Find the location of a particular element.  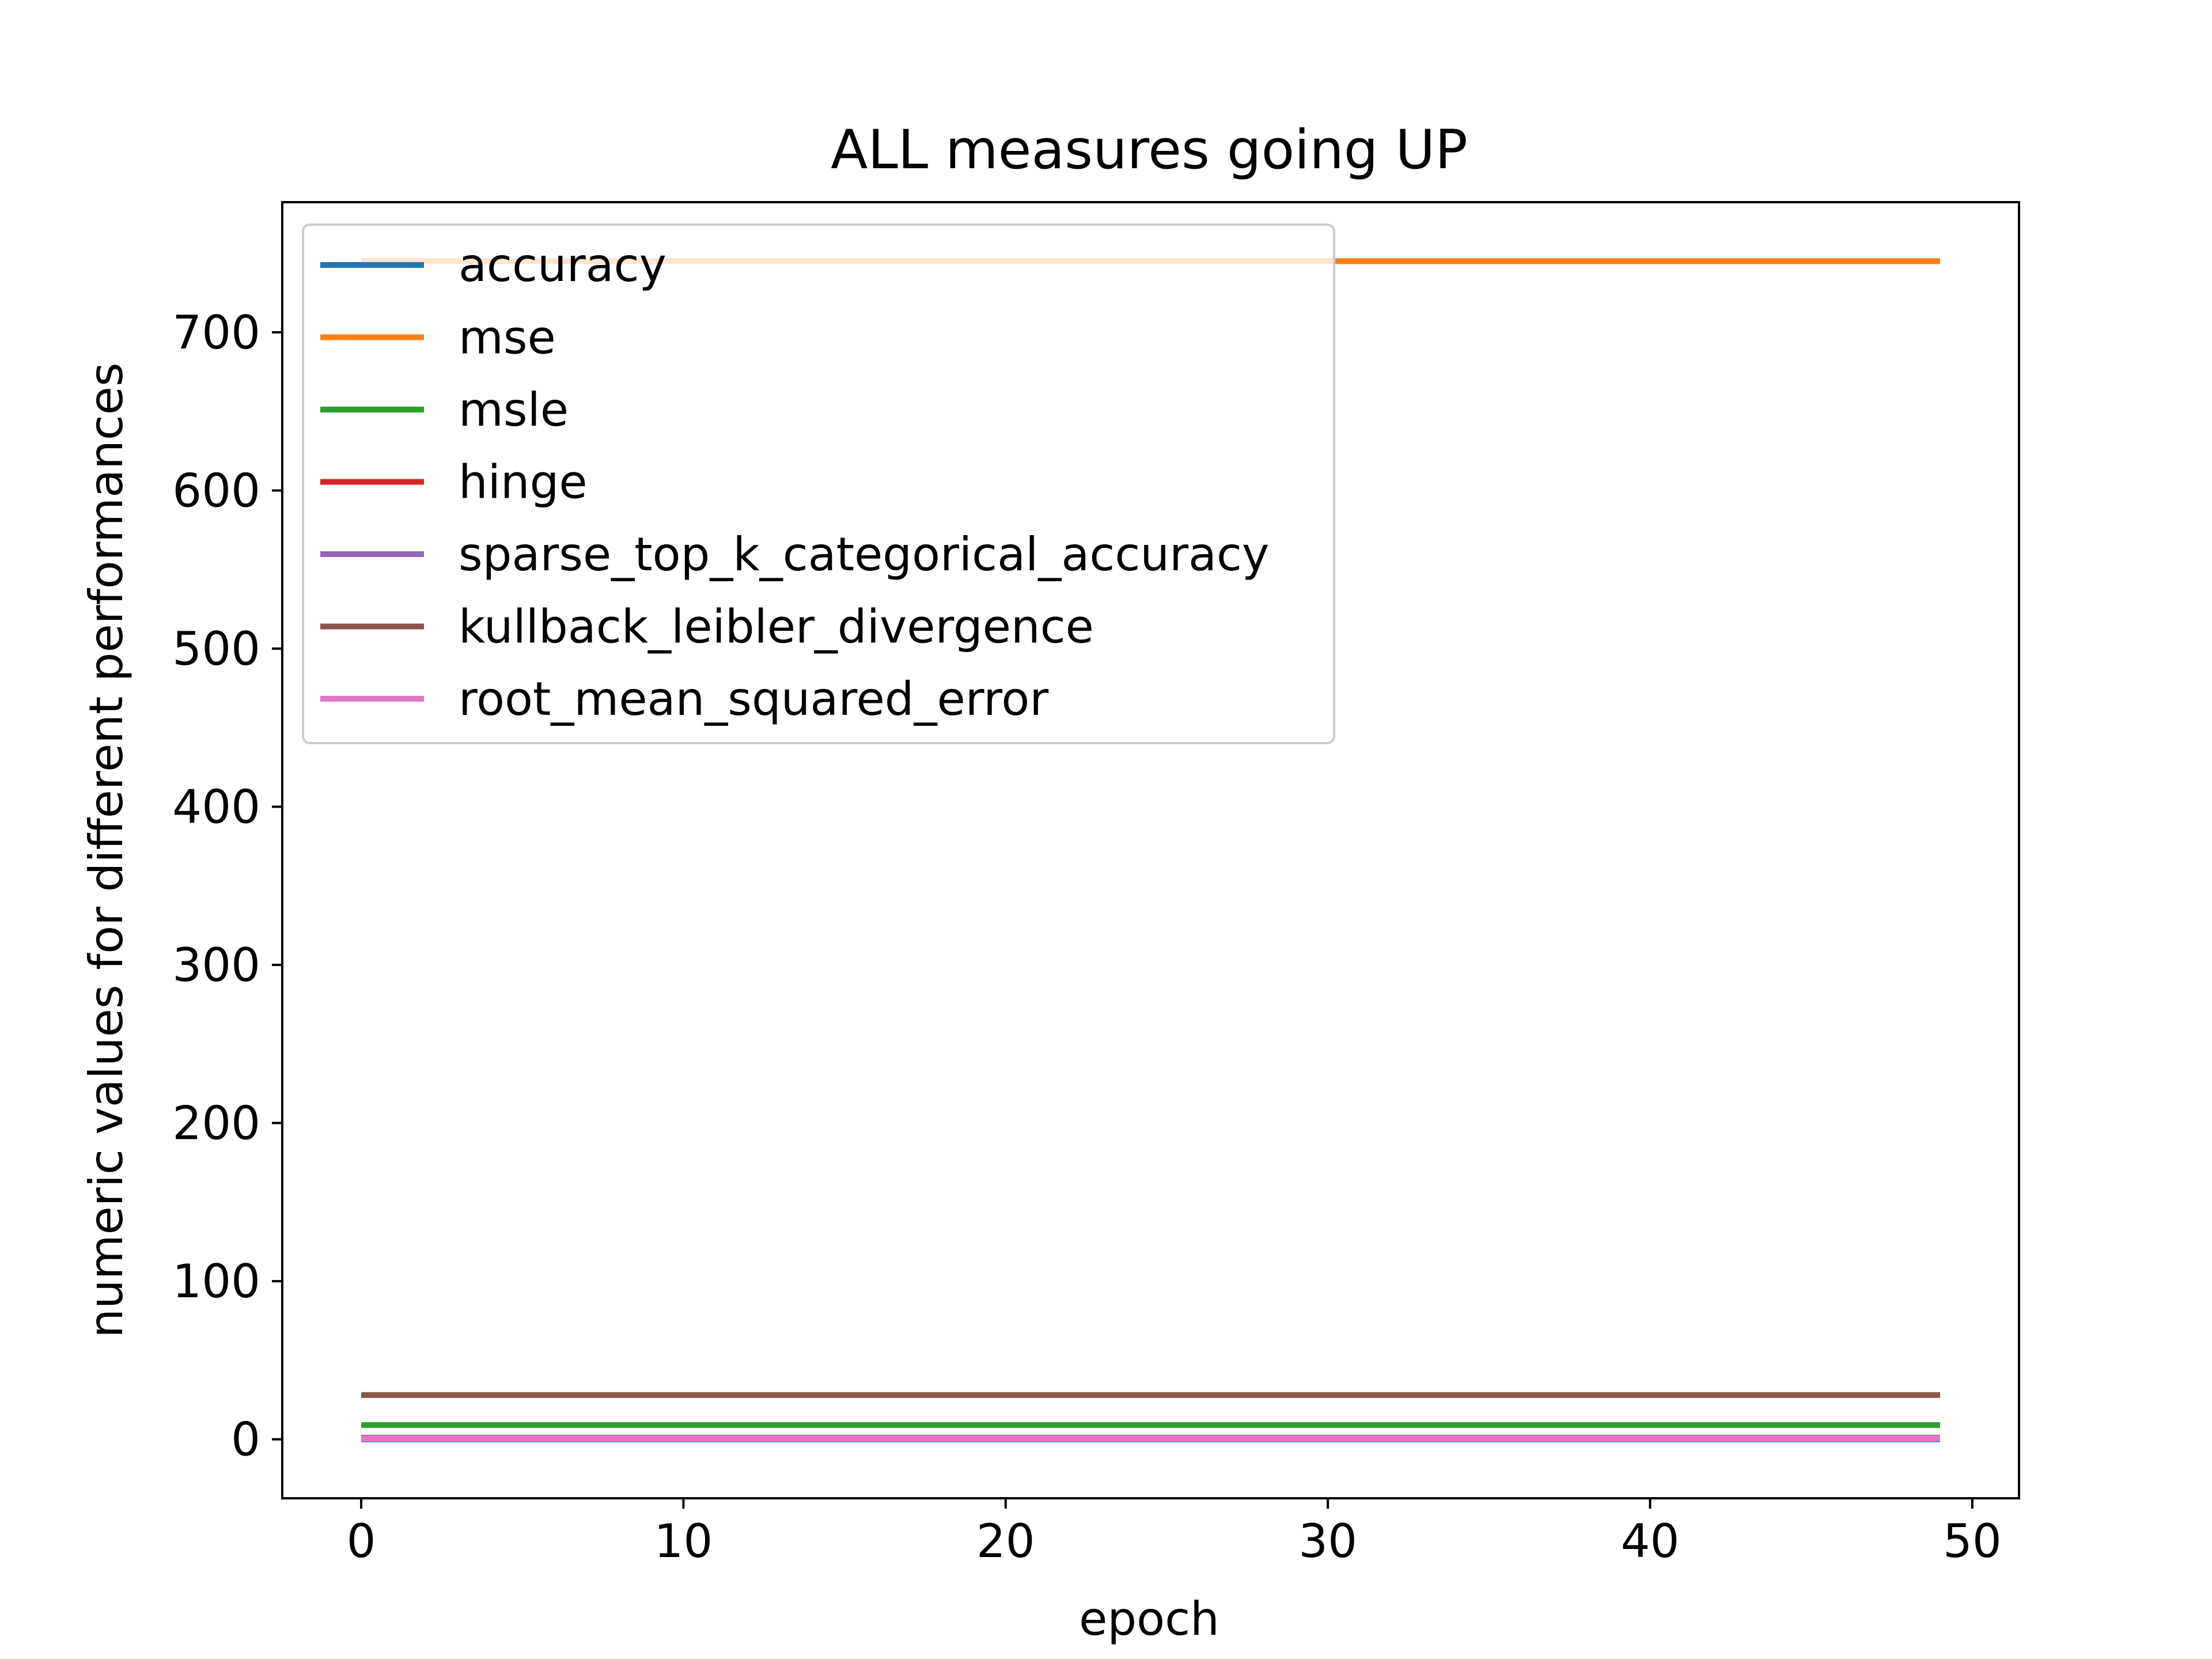

x-tick-label: 40 is located at coordinates (1650, 1541).